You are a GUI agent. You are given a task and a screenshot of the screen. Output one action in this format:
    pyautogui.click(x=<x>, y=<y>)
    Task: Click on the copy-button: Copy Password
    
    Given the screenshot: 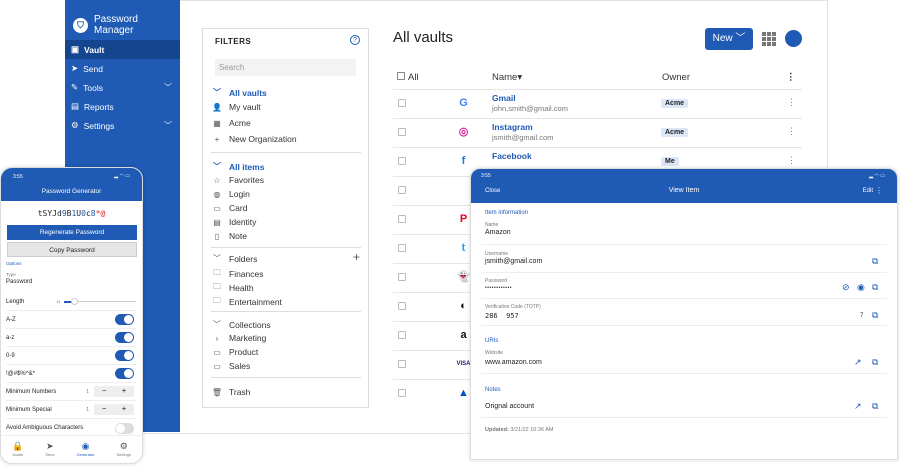 What is the action you would take?
    pyautogui.click(x=72, y=249)
    